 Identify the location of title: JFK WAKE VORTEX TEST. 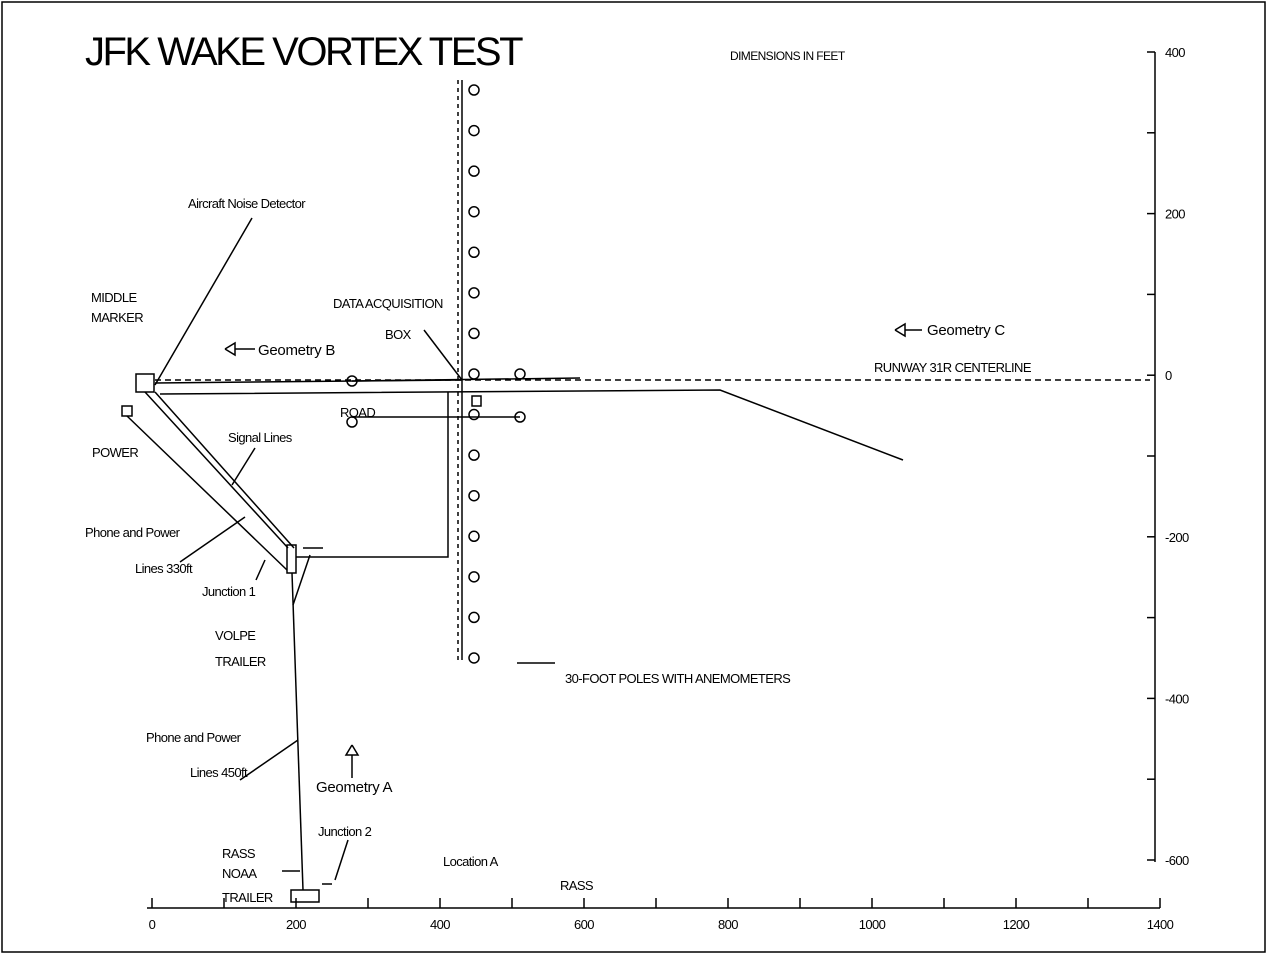
(304, 52).